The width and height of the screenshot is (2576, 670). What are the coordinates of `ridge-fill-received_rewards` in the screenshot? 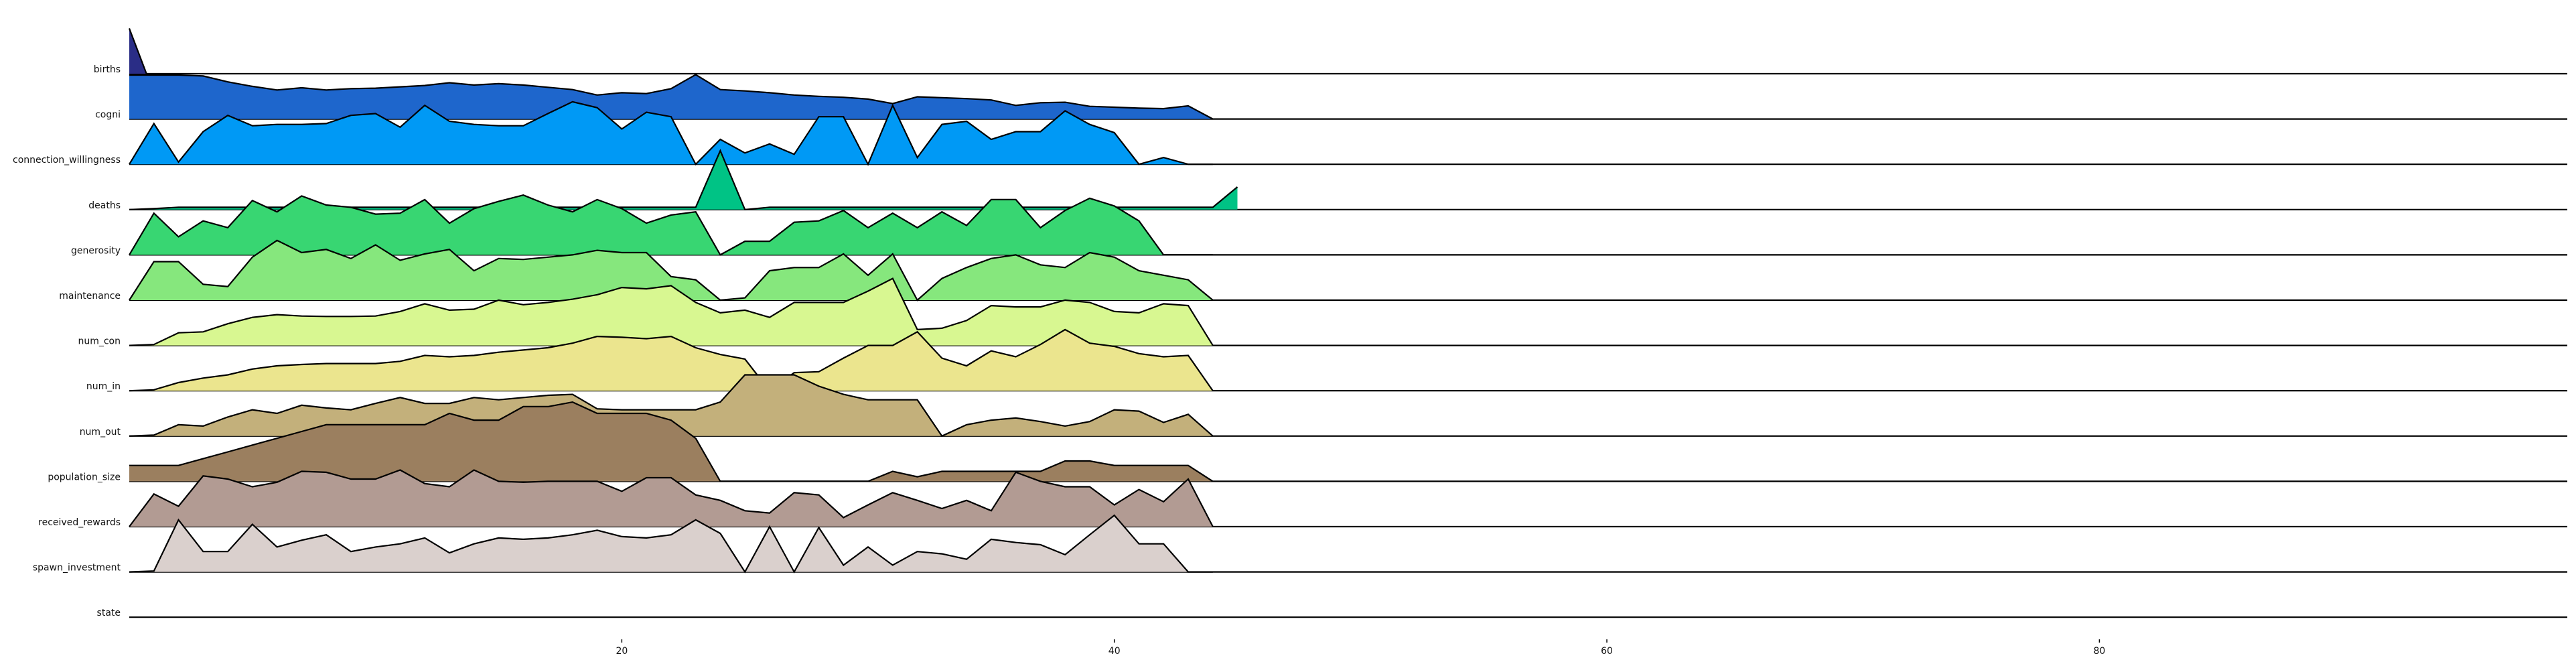 It's located at (671, 499).